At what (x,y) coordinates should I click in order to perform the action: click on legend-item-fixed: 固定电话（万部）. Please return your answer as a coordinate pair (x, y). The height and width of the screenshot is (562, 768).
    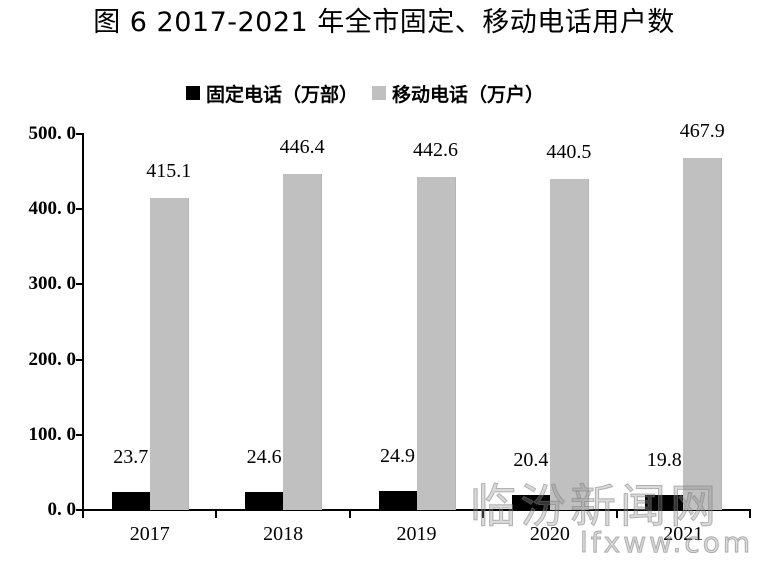
    Looking at the image, I should click on (272, 93).